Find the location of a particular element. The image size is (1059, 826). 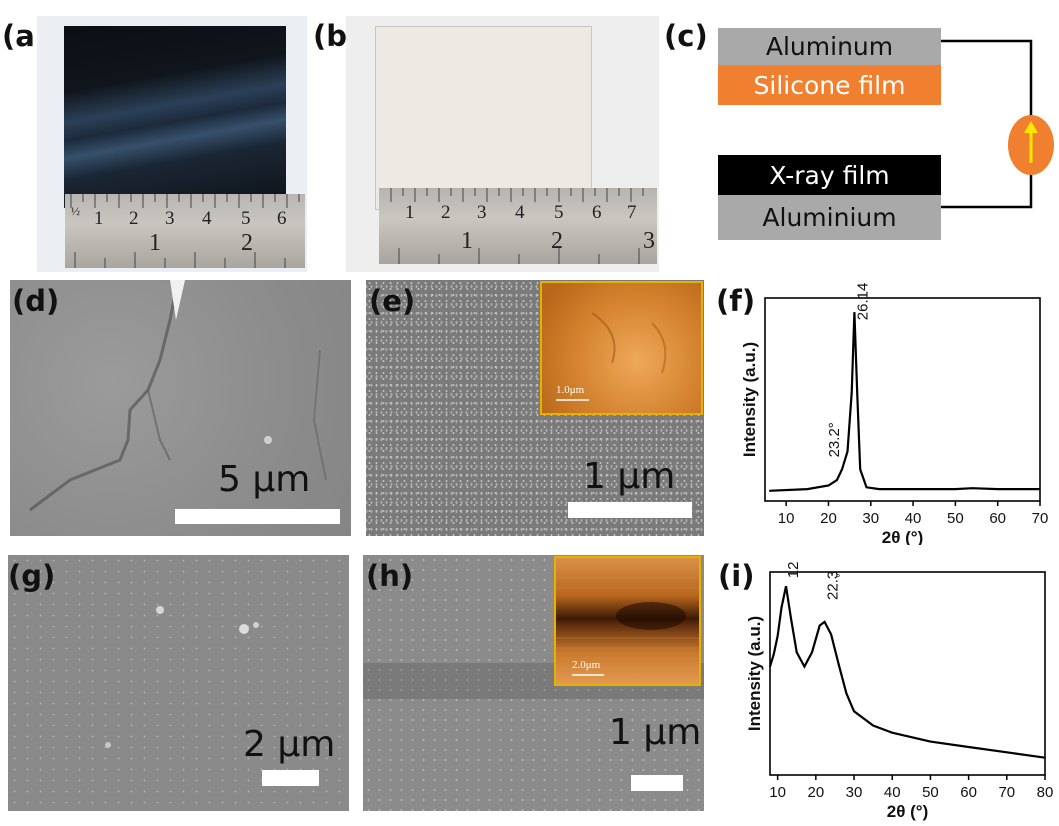

sem-cracks-d is located at coordinates (178, 396).